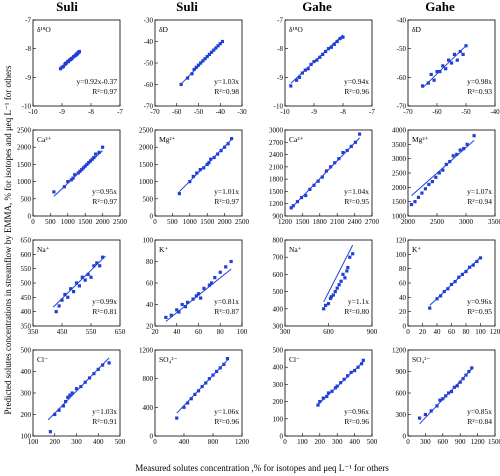 The height and width of the screenshot is (476, 500). What do you see at coordinates (399, 159) in the screenshot?
I see `y-tick-label: 3000` at bounding box center [399, 159].